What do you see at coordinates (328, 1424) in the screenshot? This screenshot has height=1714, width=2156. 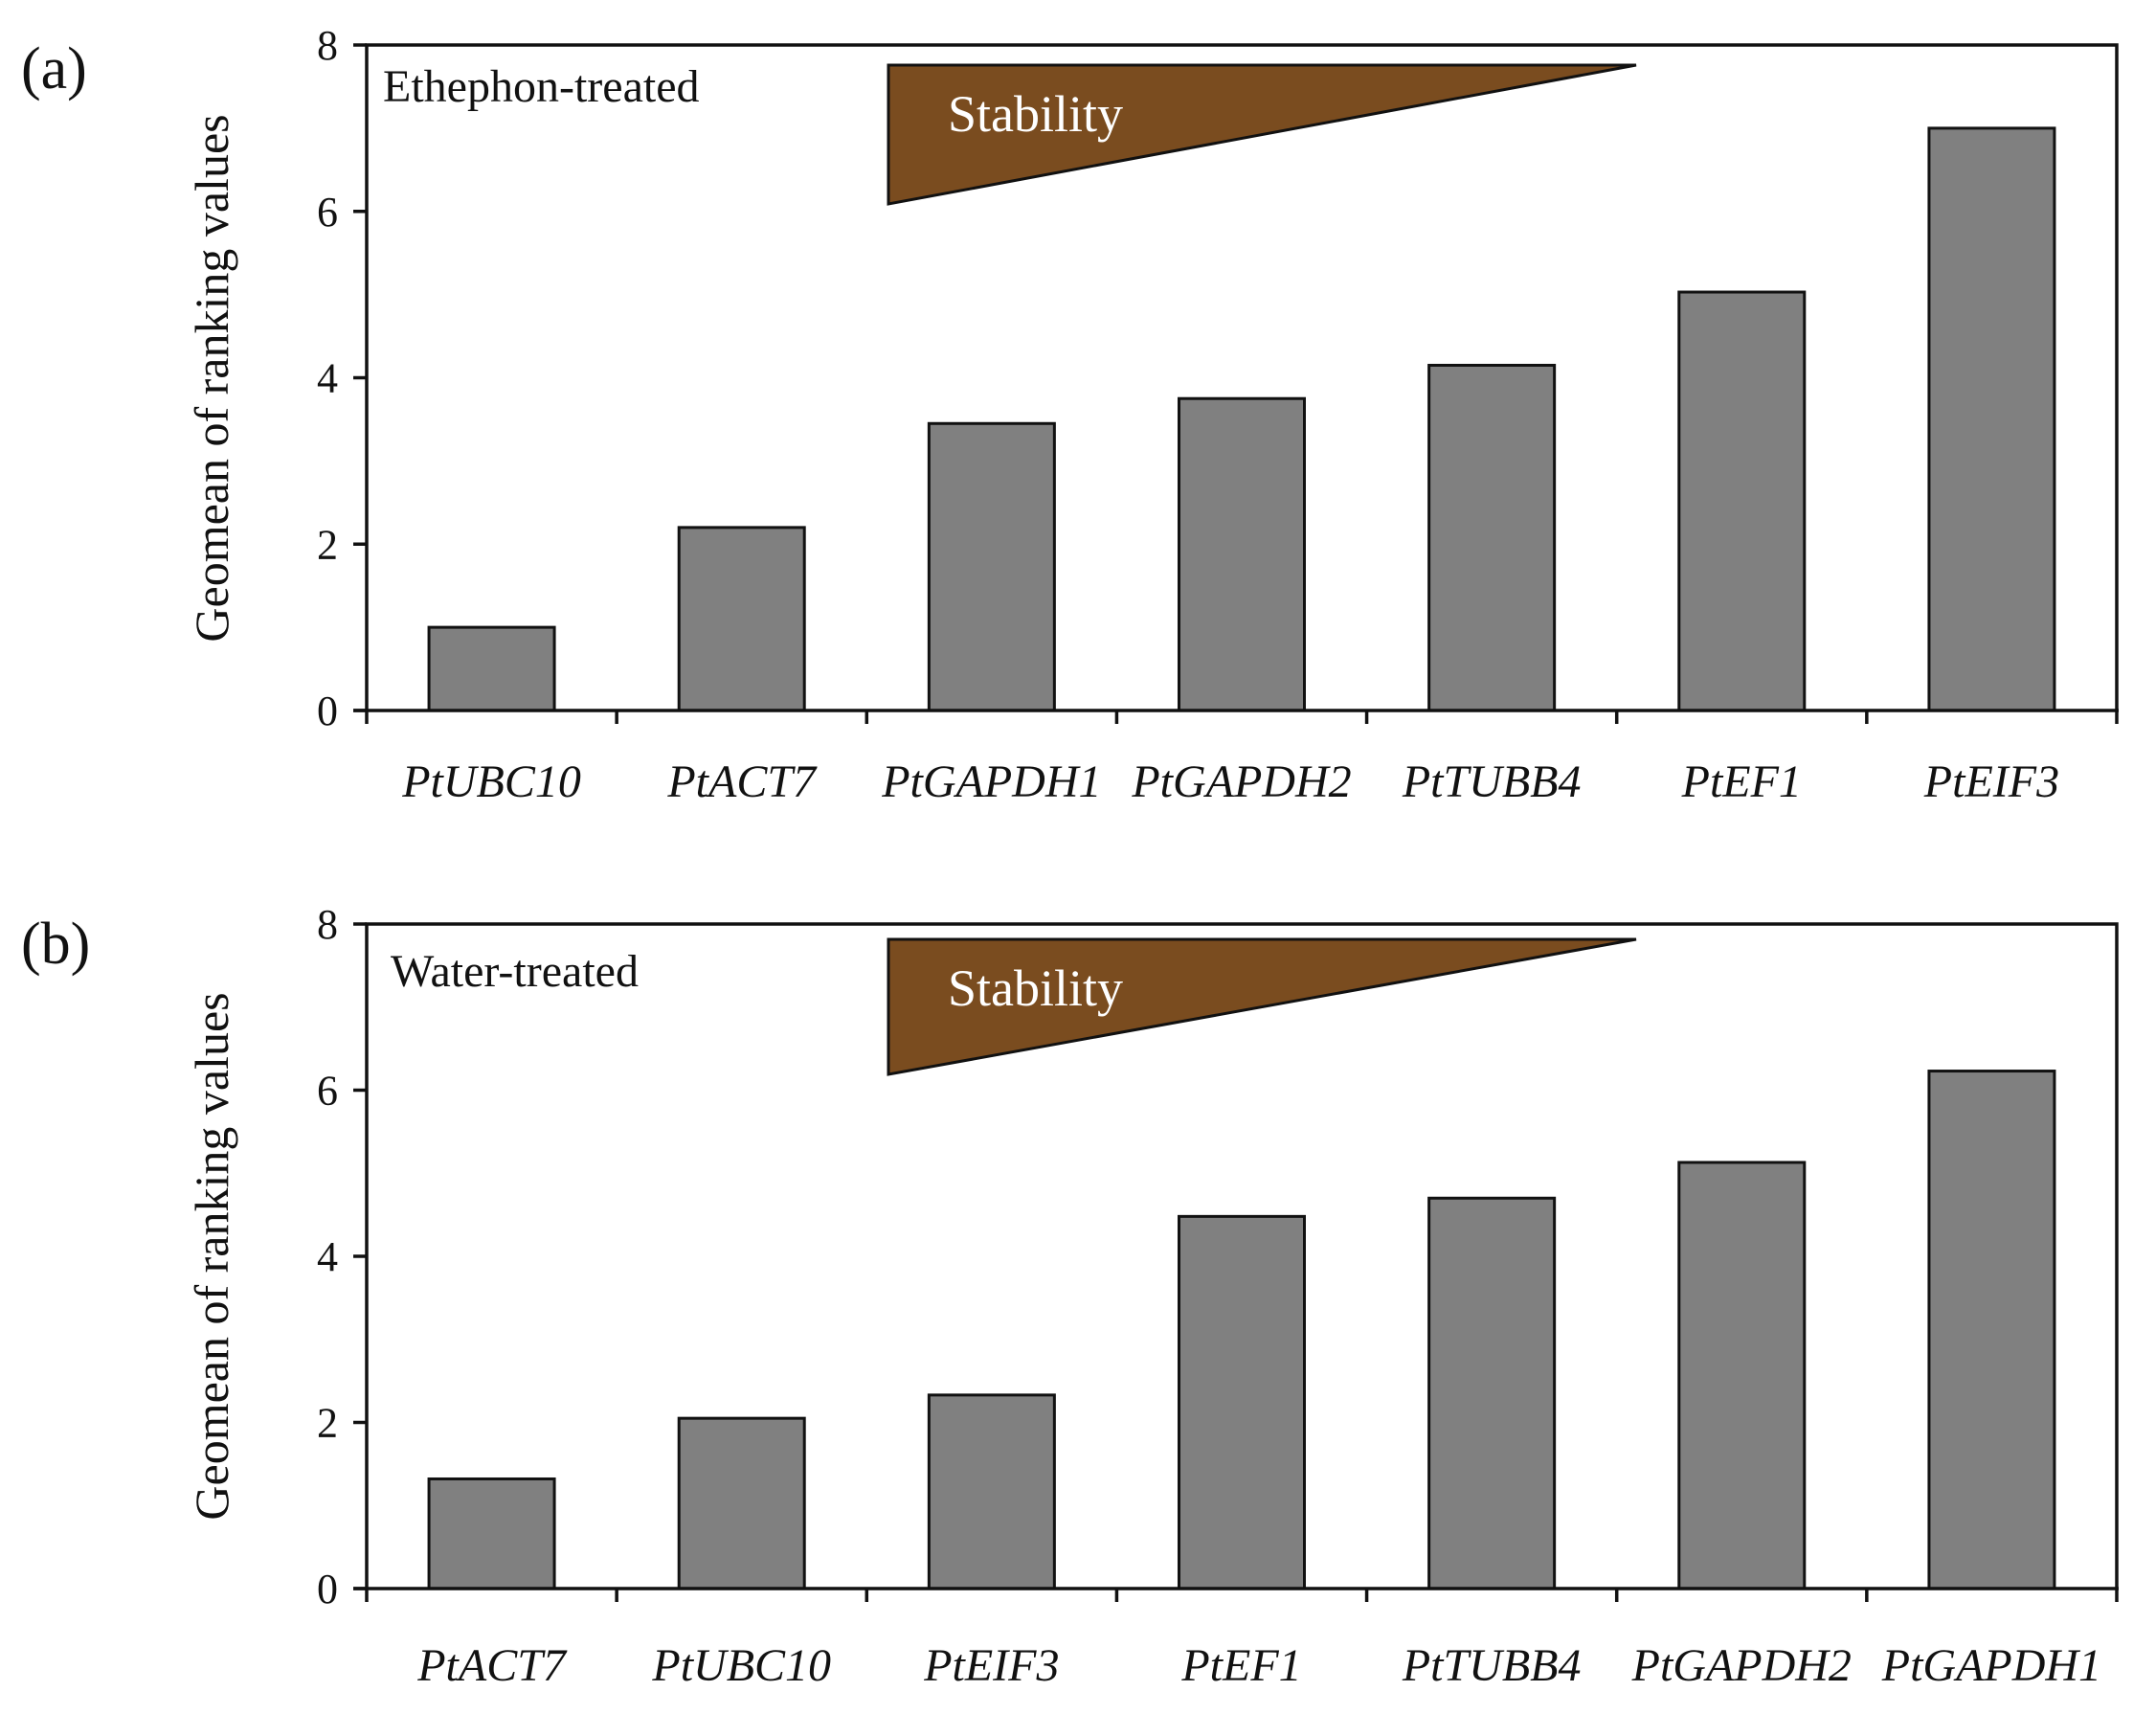 I see `panel-b-y-tick-label: 2` at bounding box center [328, 1424].